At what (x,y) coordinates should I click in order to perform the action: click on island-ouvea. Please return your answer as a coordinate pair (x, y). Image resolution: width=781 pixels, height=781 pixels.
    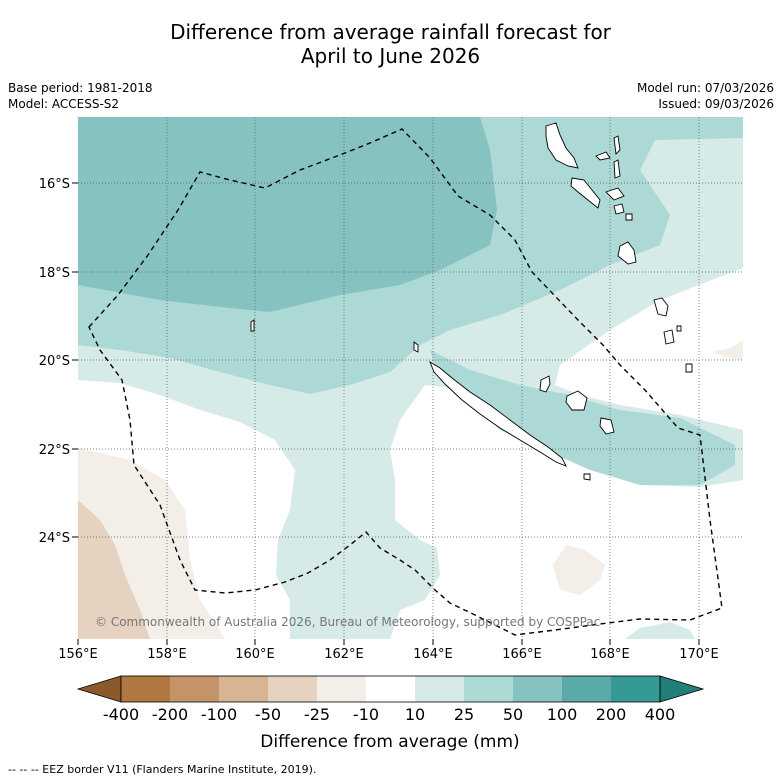
    Looking at the image, I should click on (545, 384).